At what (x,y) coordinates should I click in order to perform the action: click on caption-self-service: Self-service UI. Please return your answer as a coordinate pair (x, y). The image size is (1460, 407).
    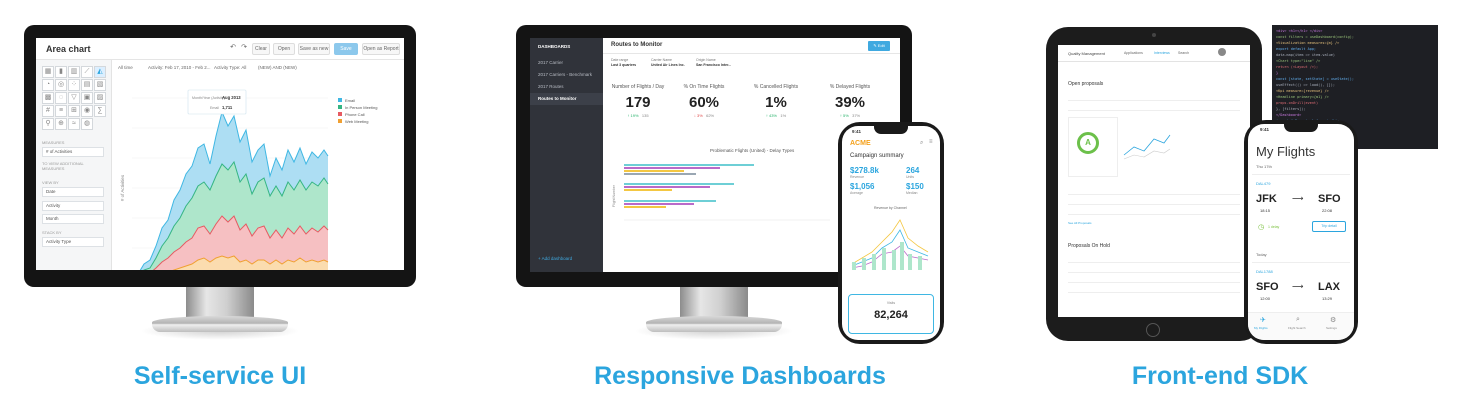
    Looking at the image, I should click on (220, 376).